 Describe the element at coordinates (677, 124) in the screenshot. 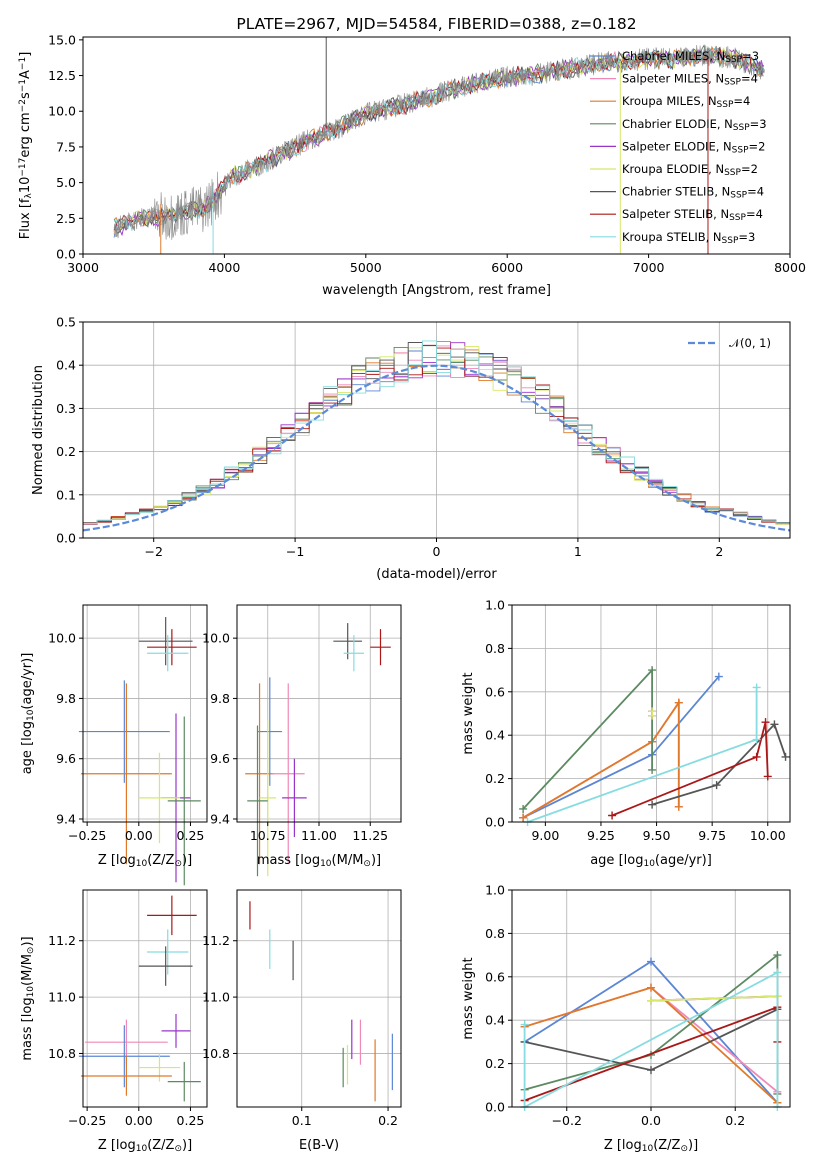

I see `legend-label-chab_elodie-part: Chabrier ELODIE, N` at that location.